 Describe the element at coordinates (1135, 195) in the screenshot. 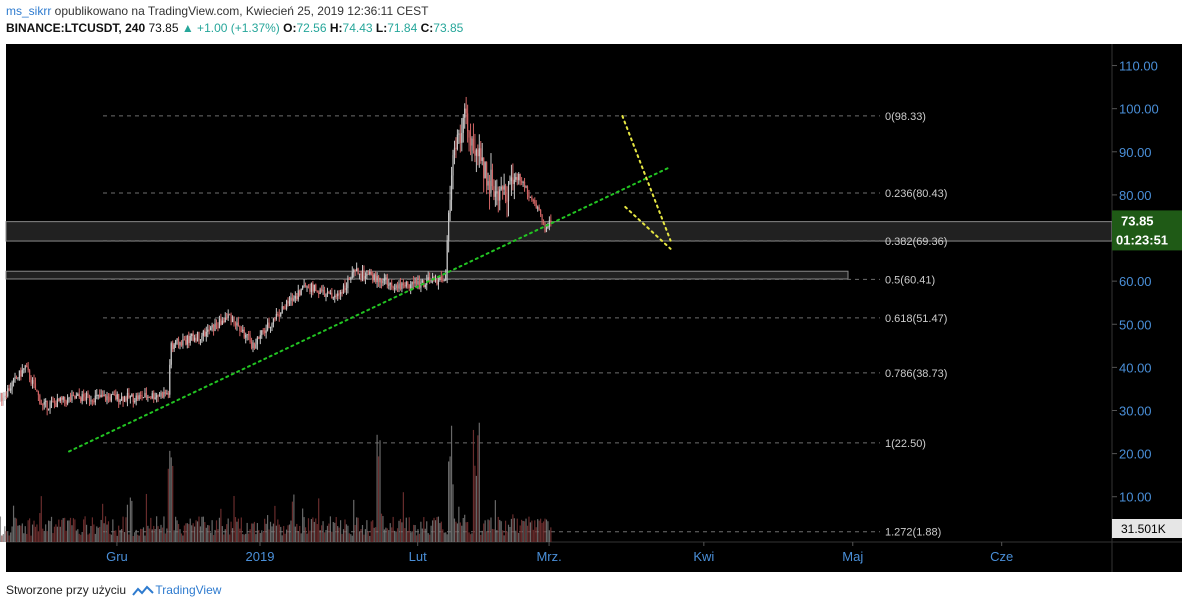

I see `y-tick-label-7: 80.00` at that location.